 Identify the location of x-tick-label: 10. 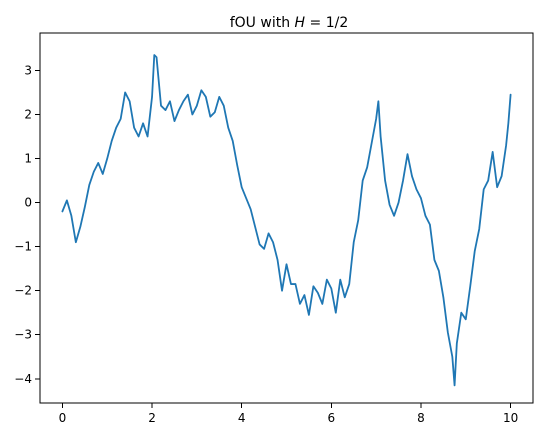
(510, 418).